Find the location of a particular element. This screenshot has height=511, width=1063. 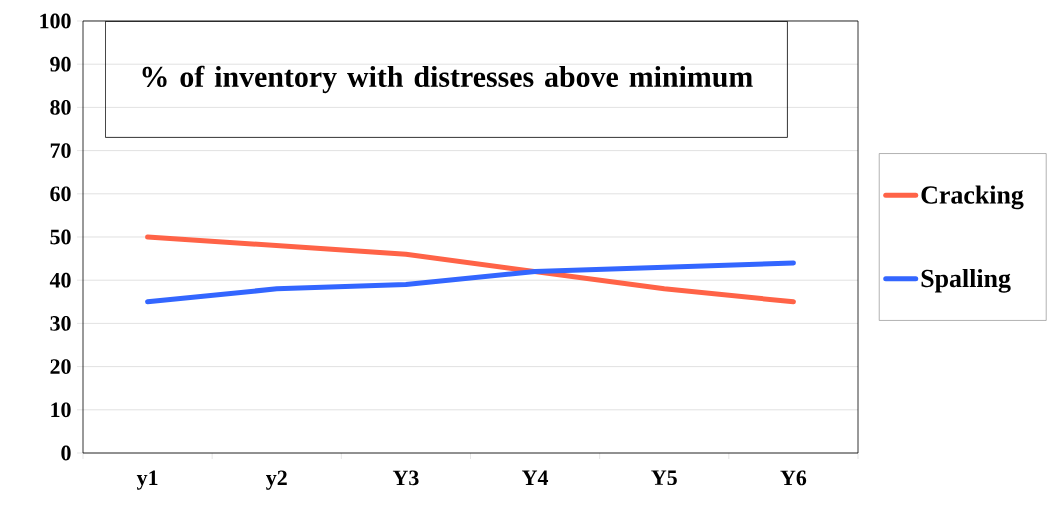

text: % of inventory with distresses above minimum is located at coordinates (447, 79).